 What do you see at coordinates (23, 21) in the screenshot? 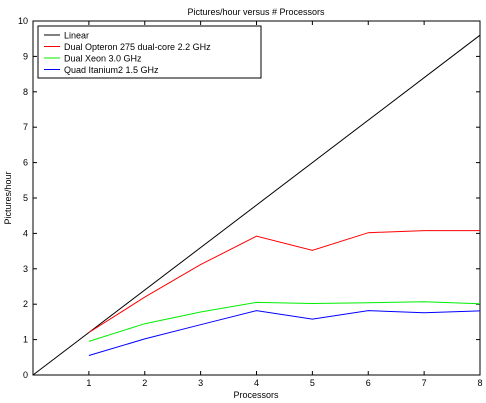
I see `y-tick-label: 10` at bounding box center [23, 21].